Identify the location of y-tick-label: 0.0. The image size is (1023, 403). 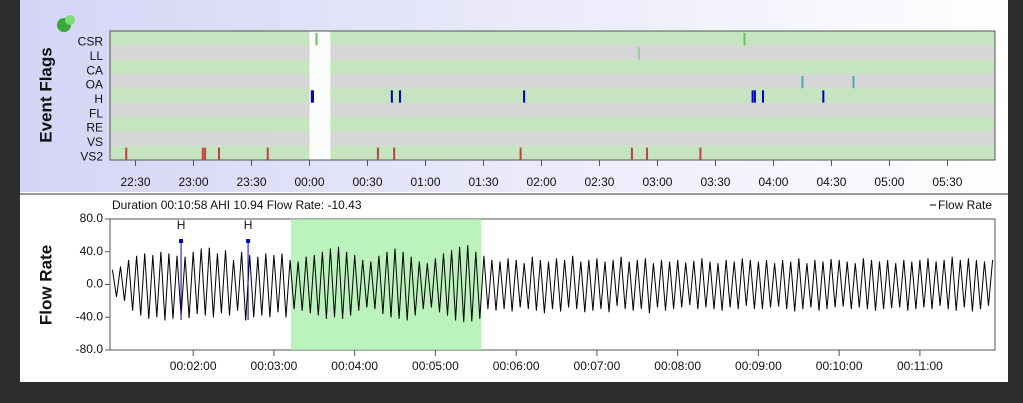
(94, 284).